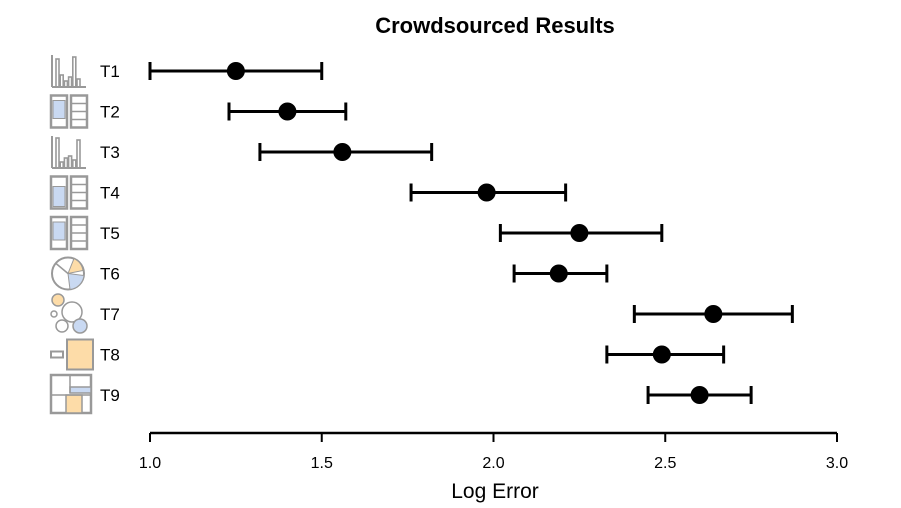 The width and height of the screenshot is (901, 508). I want to click on row-label-t8: T8, so click(110, 355).